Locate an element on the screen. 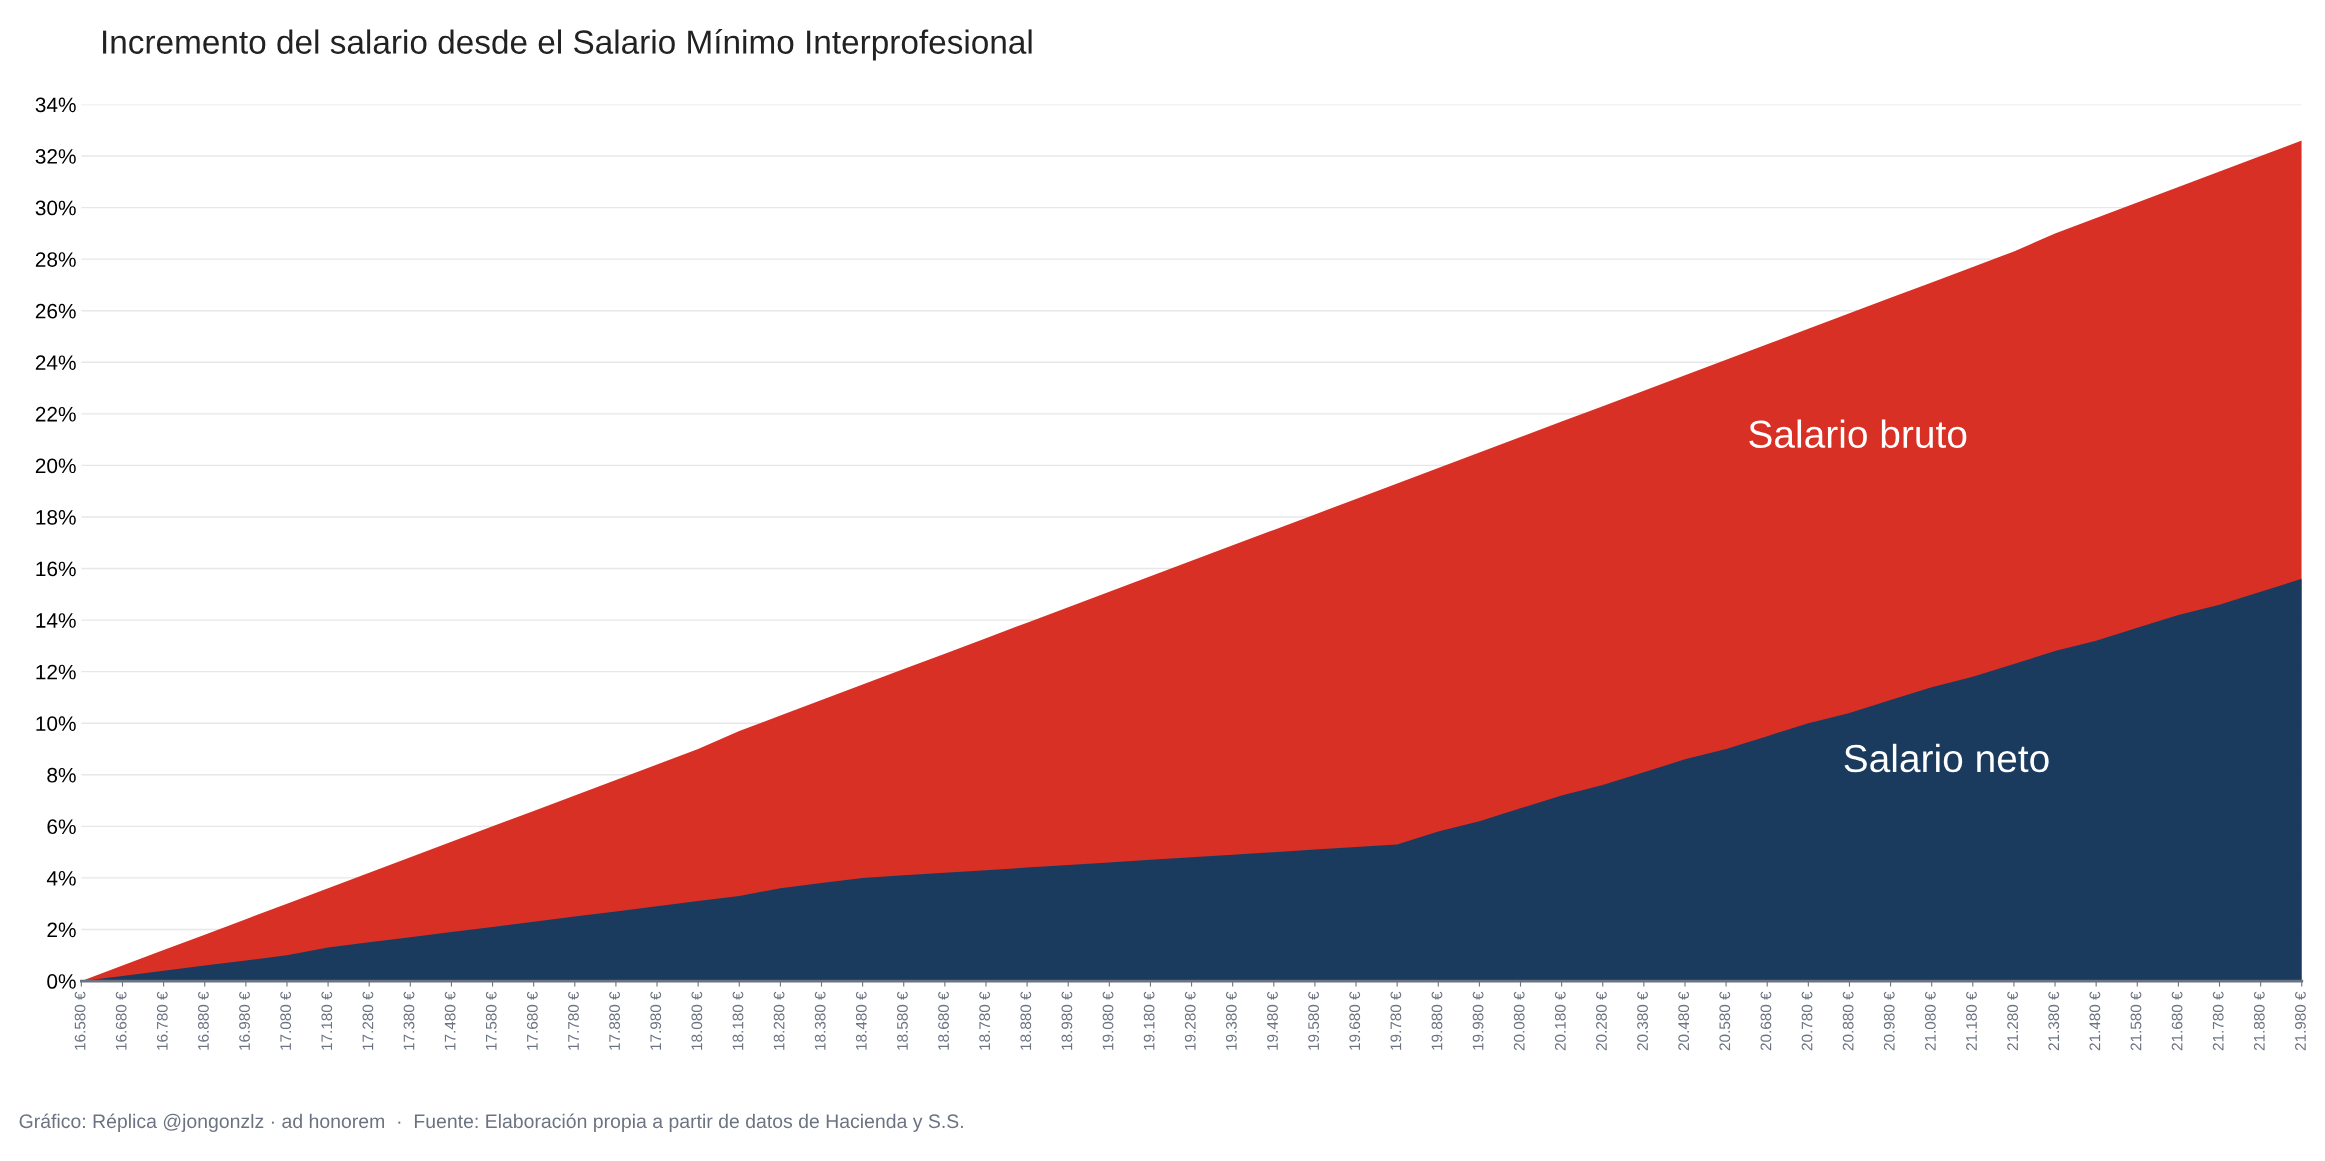 The image size is (2325, 1161). y-tick-label: 34% is located at coordinates (55, 105).